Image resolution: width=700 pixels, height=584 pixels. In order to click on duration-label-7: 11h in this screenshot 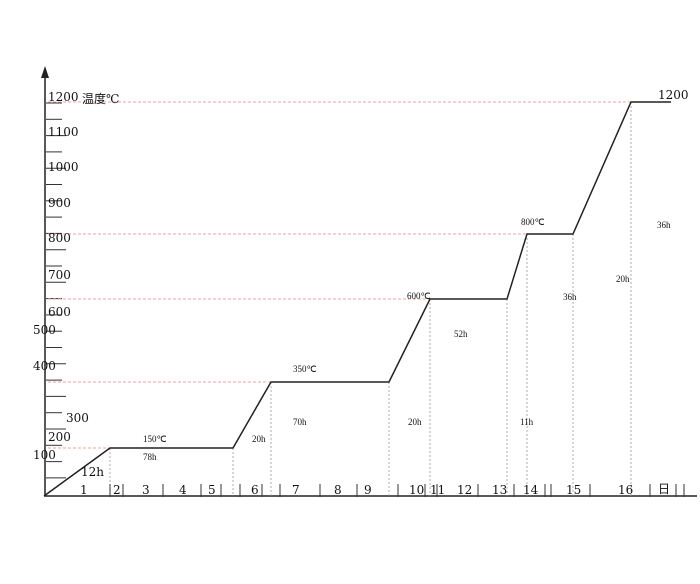, I will do `click(527, 422)`.